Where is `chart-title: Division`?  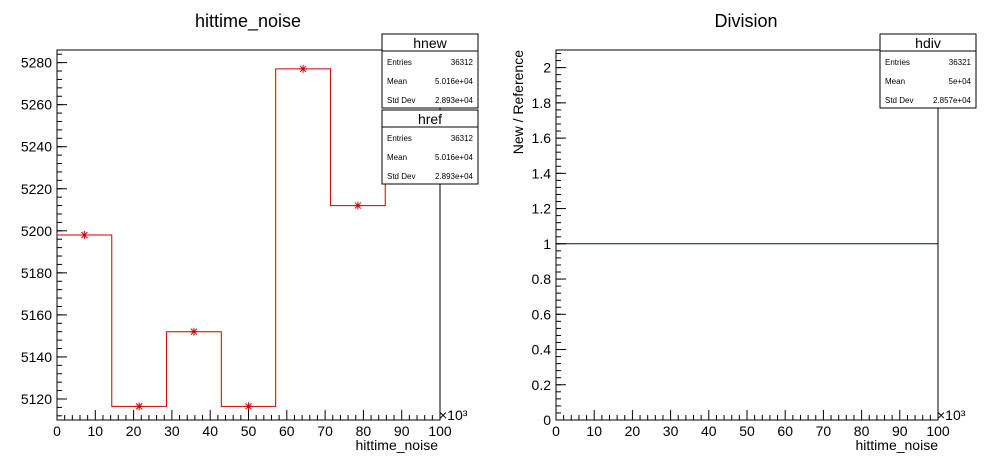
chart-title: Division is located at coordinates (745, 21).